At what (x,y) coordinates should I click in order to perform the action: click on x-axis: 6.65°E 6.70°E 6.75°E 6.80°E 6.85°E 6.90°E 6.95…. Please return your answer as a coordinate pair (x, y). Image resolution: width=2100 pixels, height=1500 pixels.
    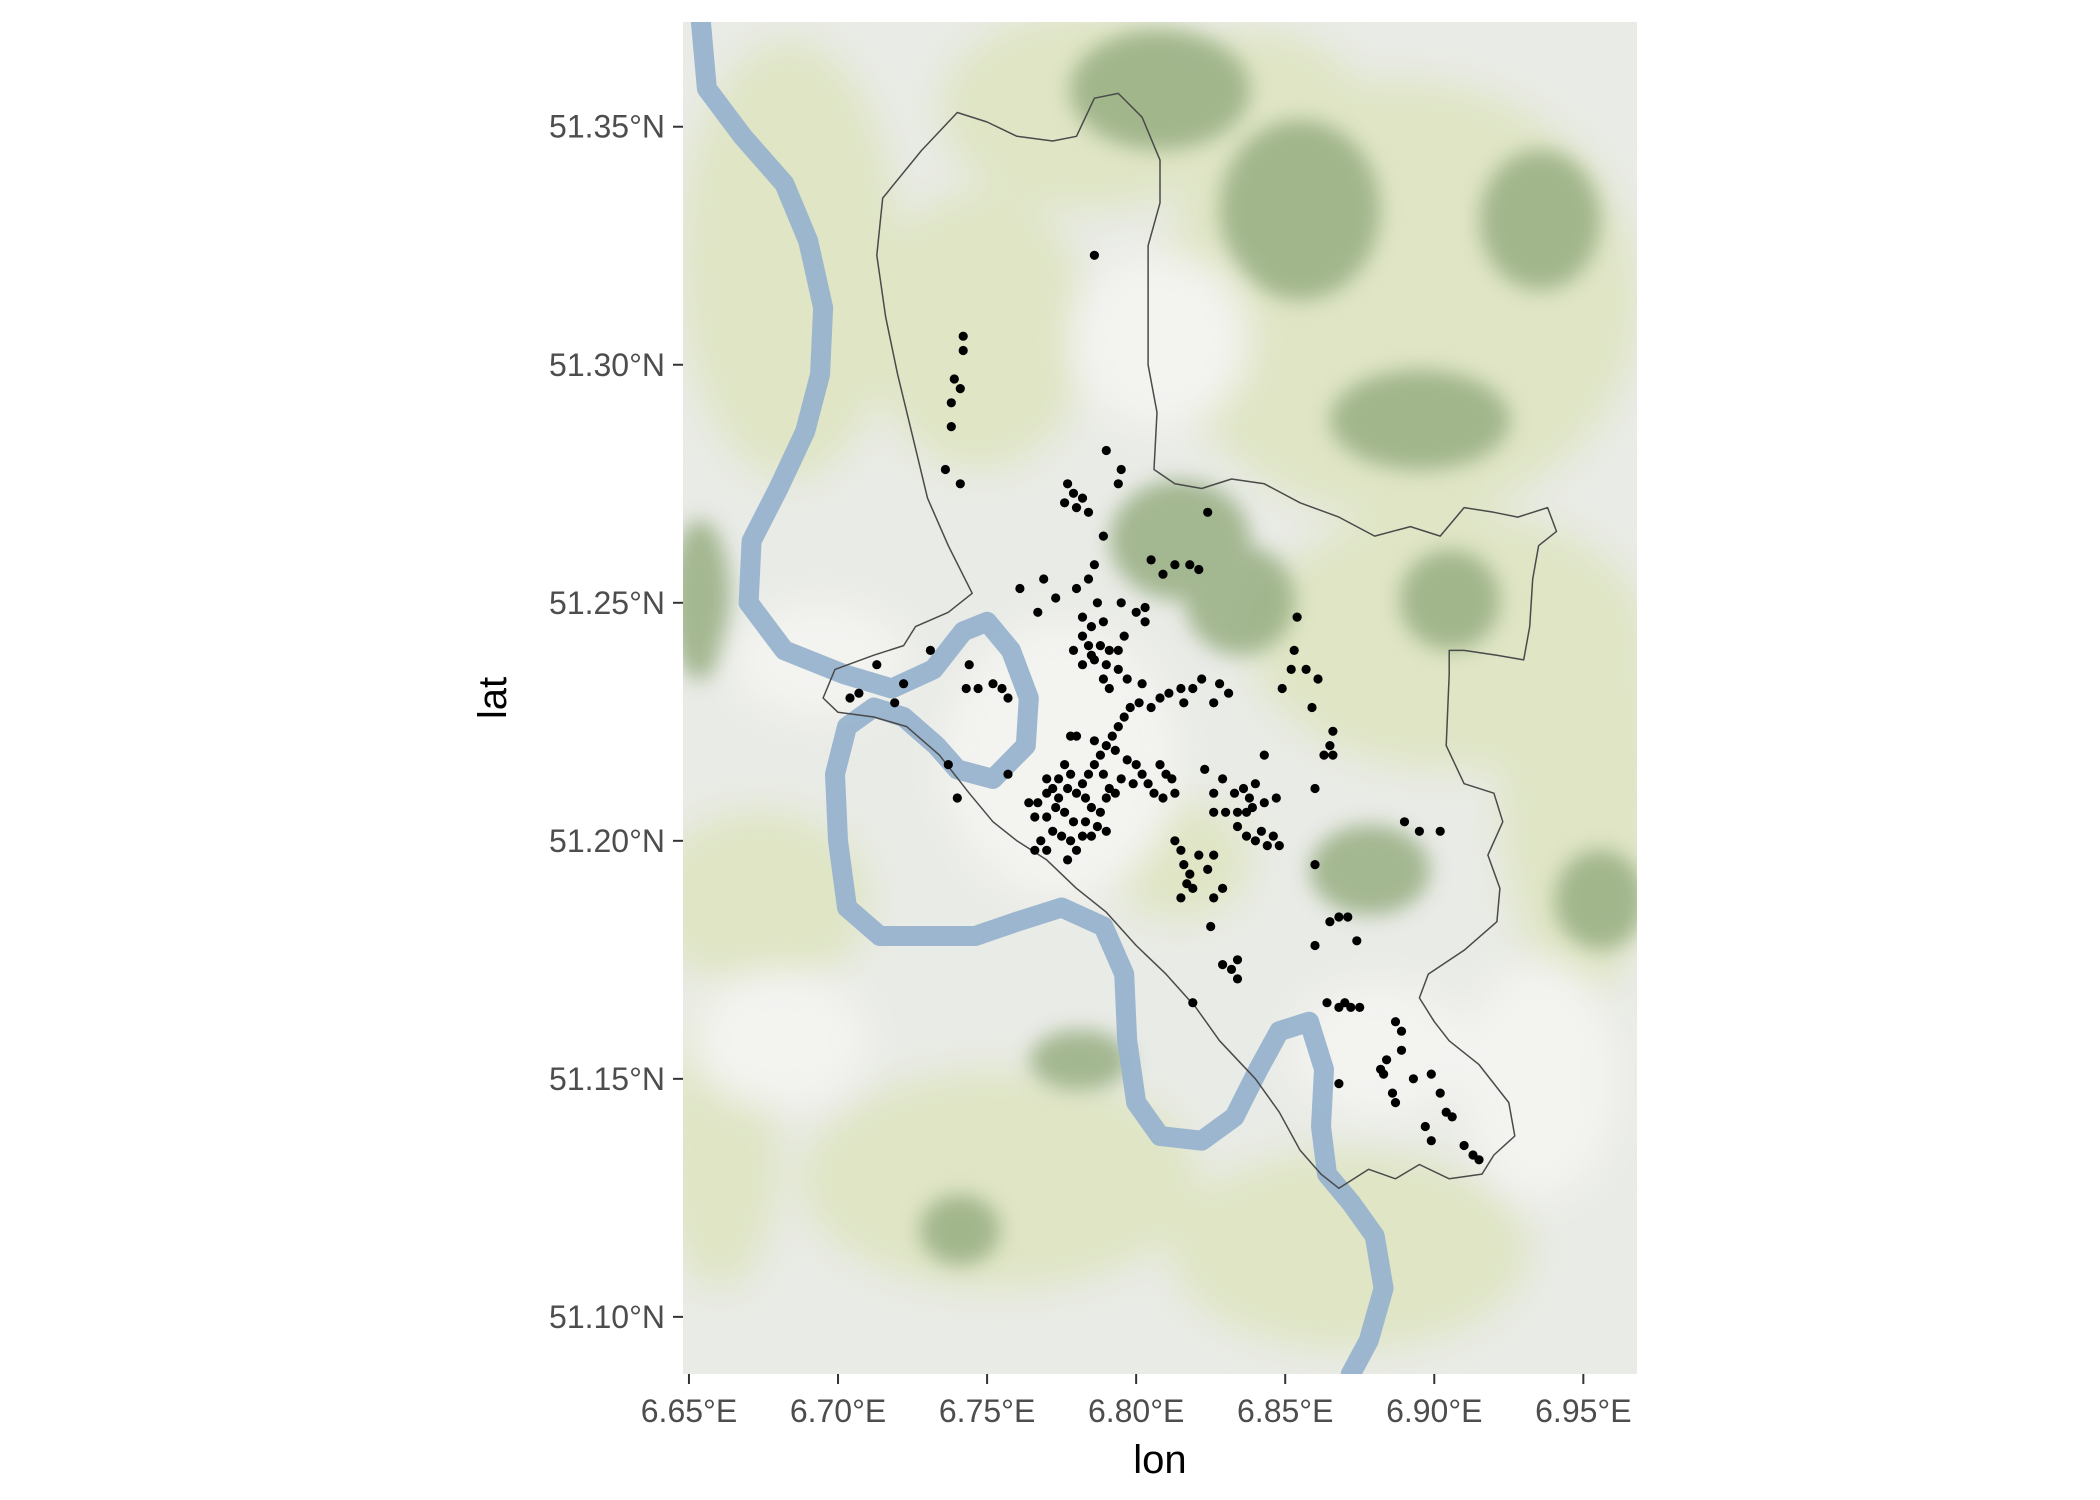
    Looking at the image, I should click on (1136, 1401).